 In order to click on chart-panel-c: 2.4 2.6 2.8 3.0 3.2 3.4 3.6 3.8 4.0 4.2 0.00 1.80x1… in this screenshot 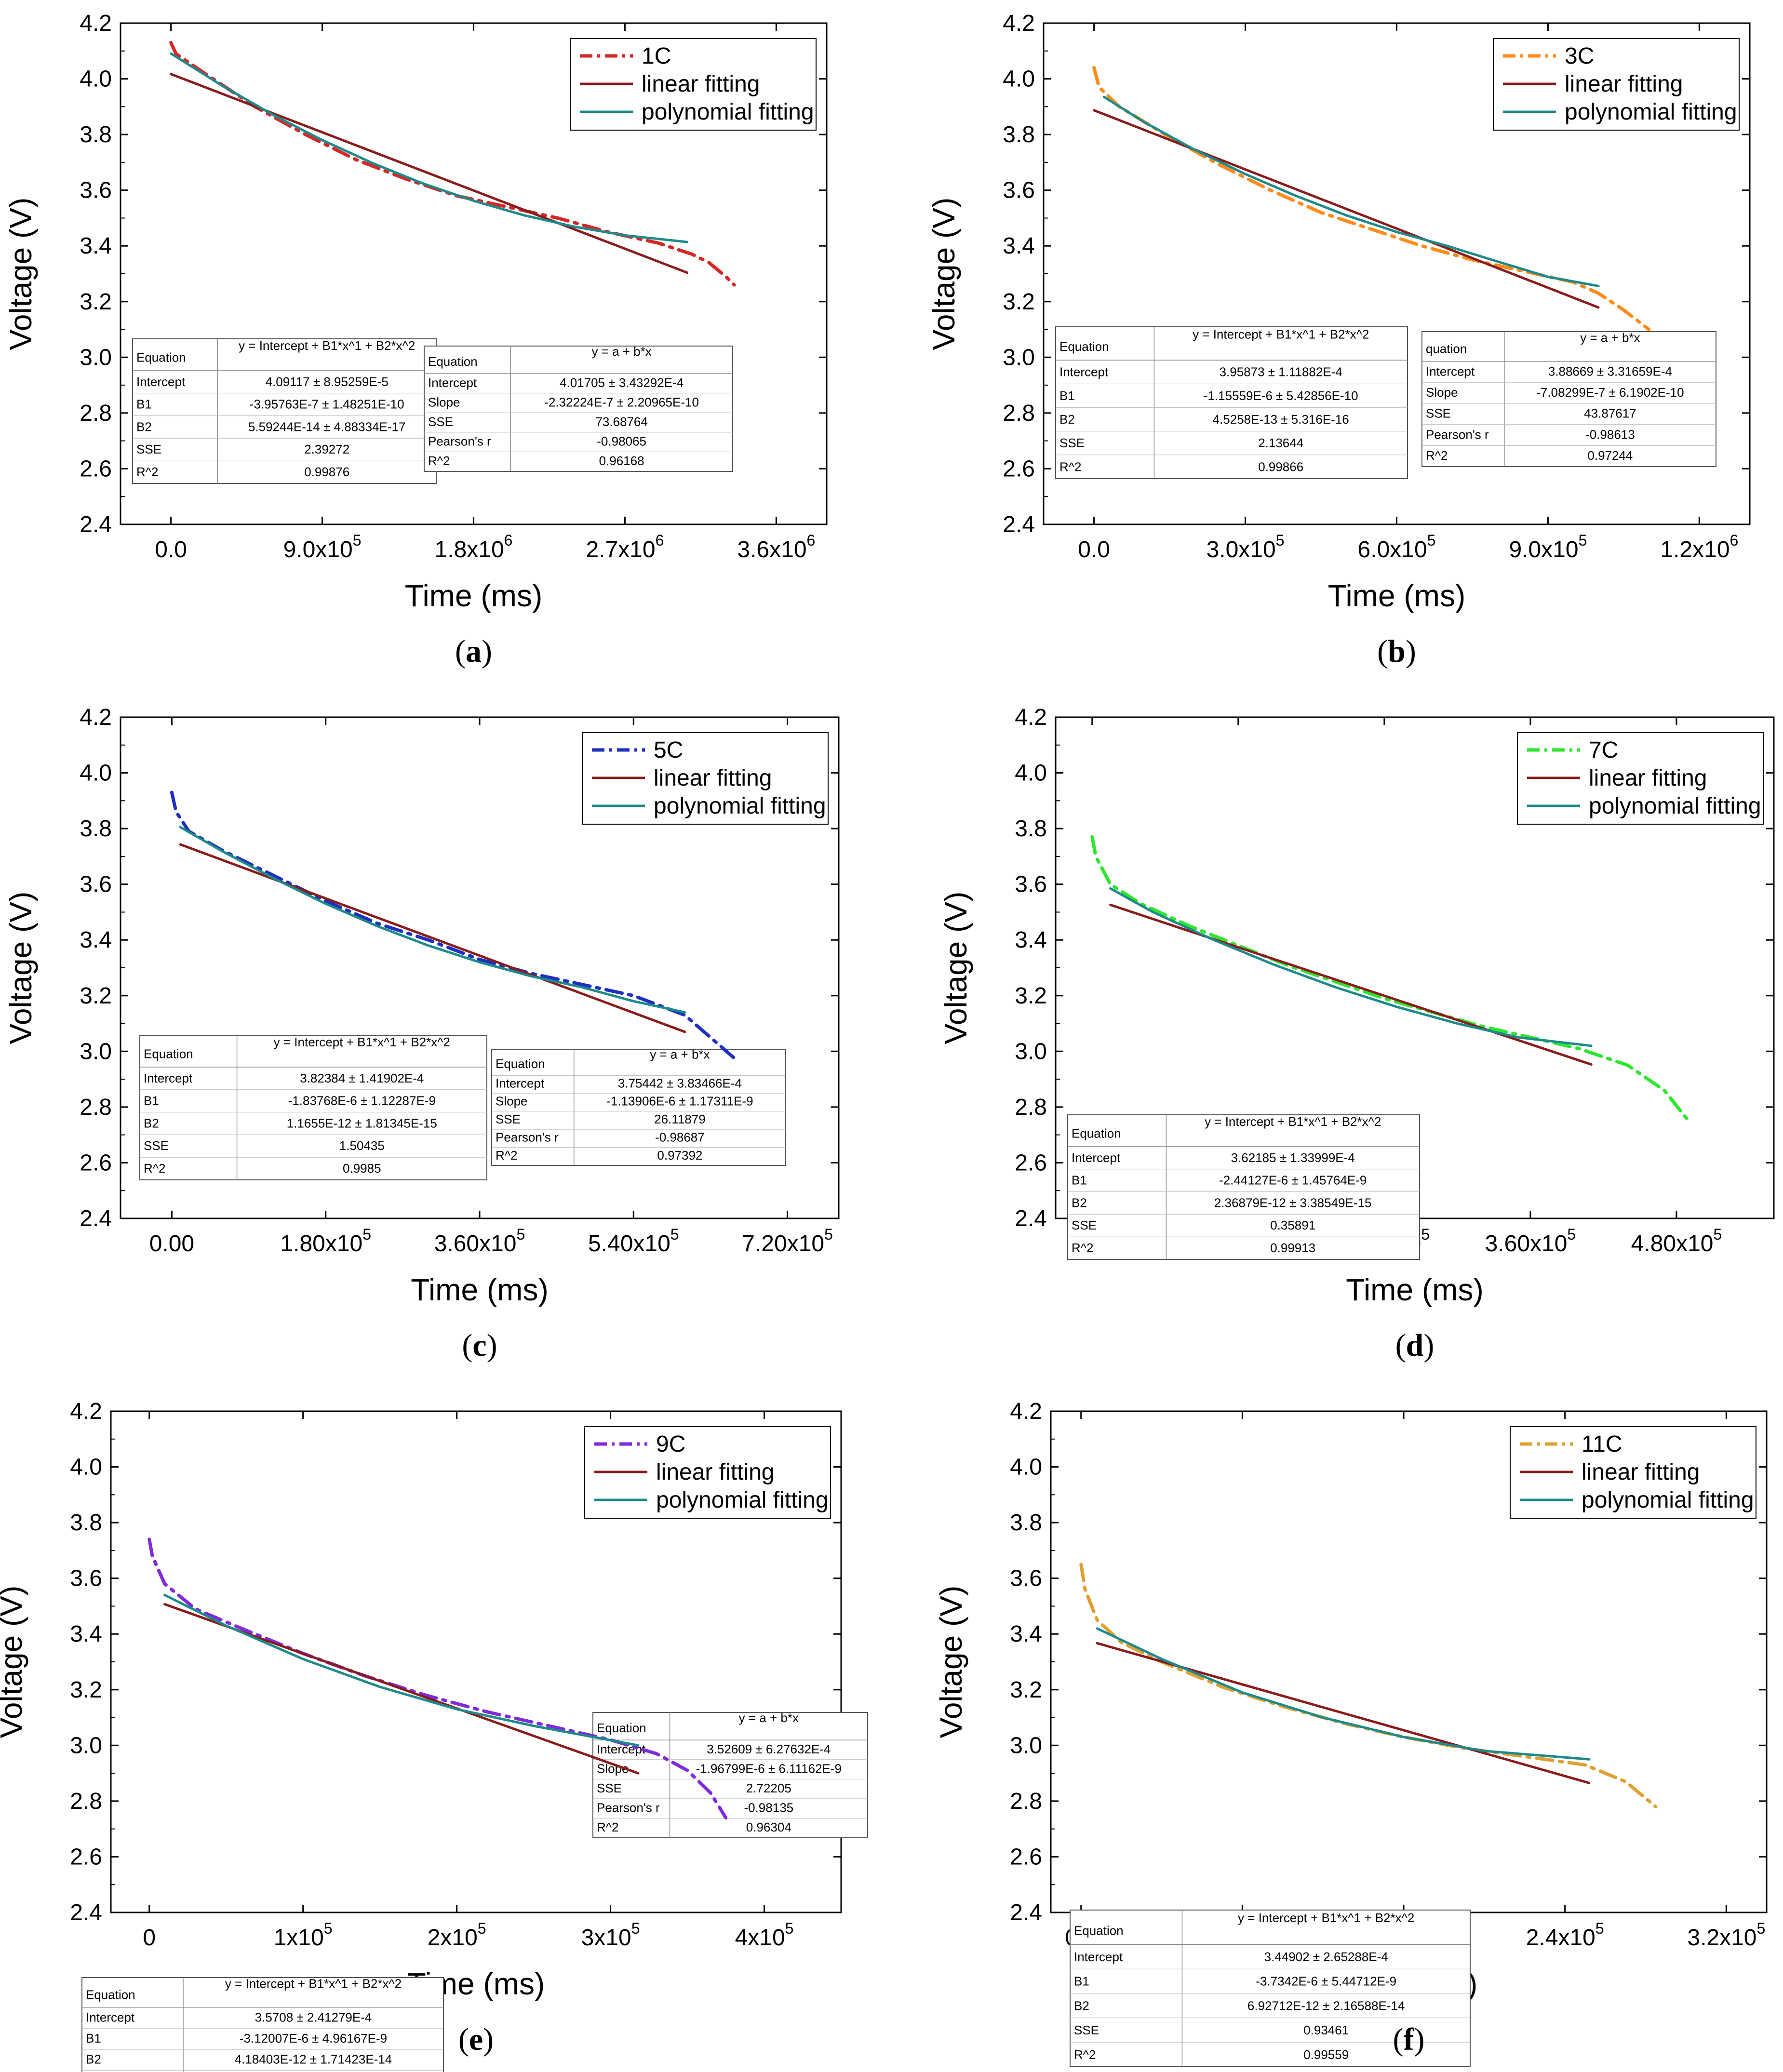, I will do `click(421, 1034)`.